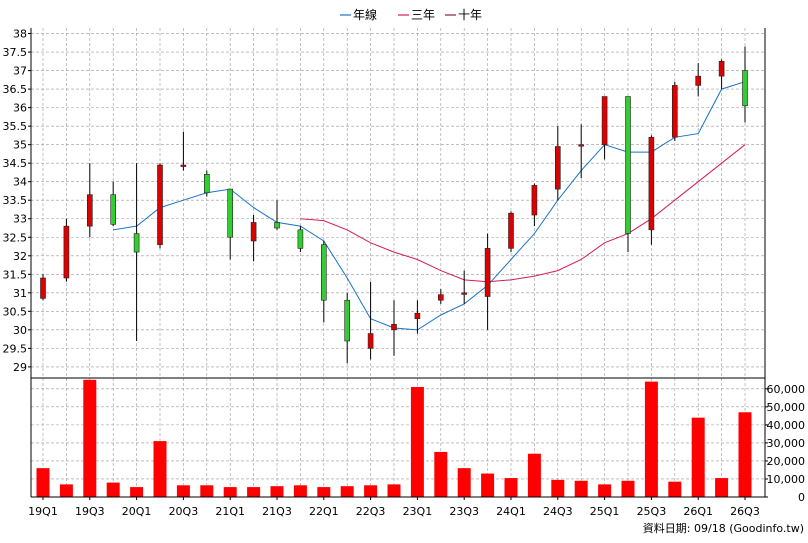 This screenshot has width=808, height=543. Describe the element at coordinates (652, 511) in the screenshot. I see `x-tick-label: 25Q3` at that location.